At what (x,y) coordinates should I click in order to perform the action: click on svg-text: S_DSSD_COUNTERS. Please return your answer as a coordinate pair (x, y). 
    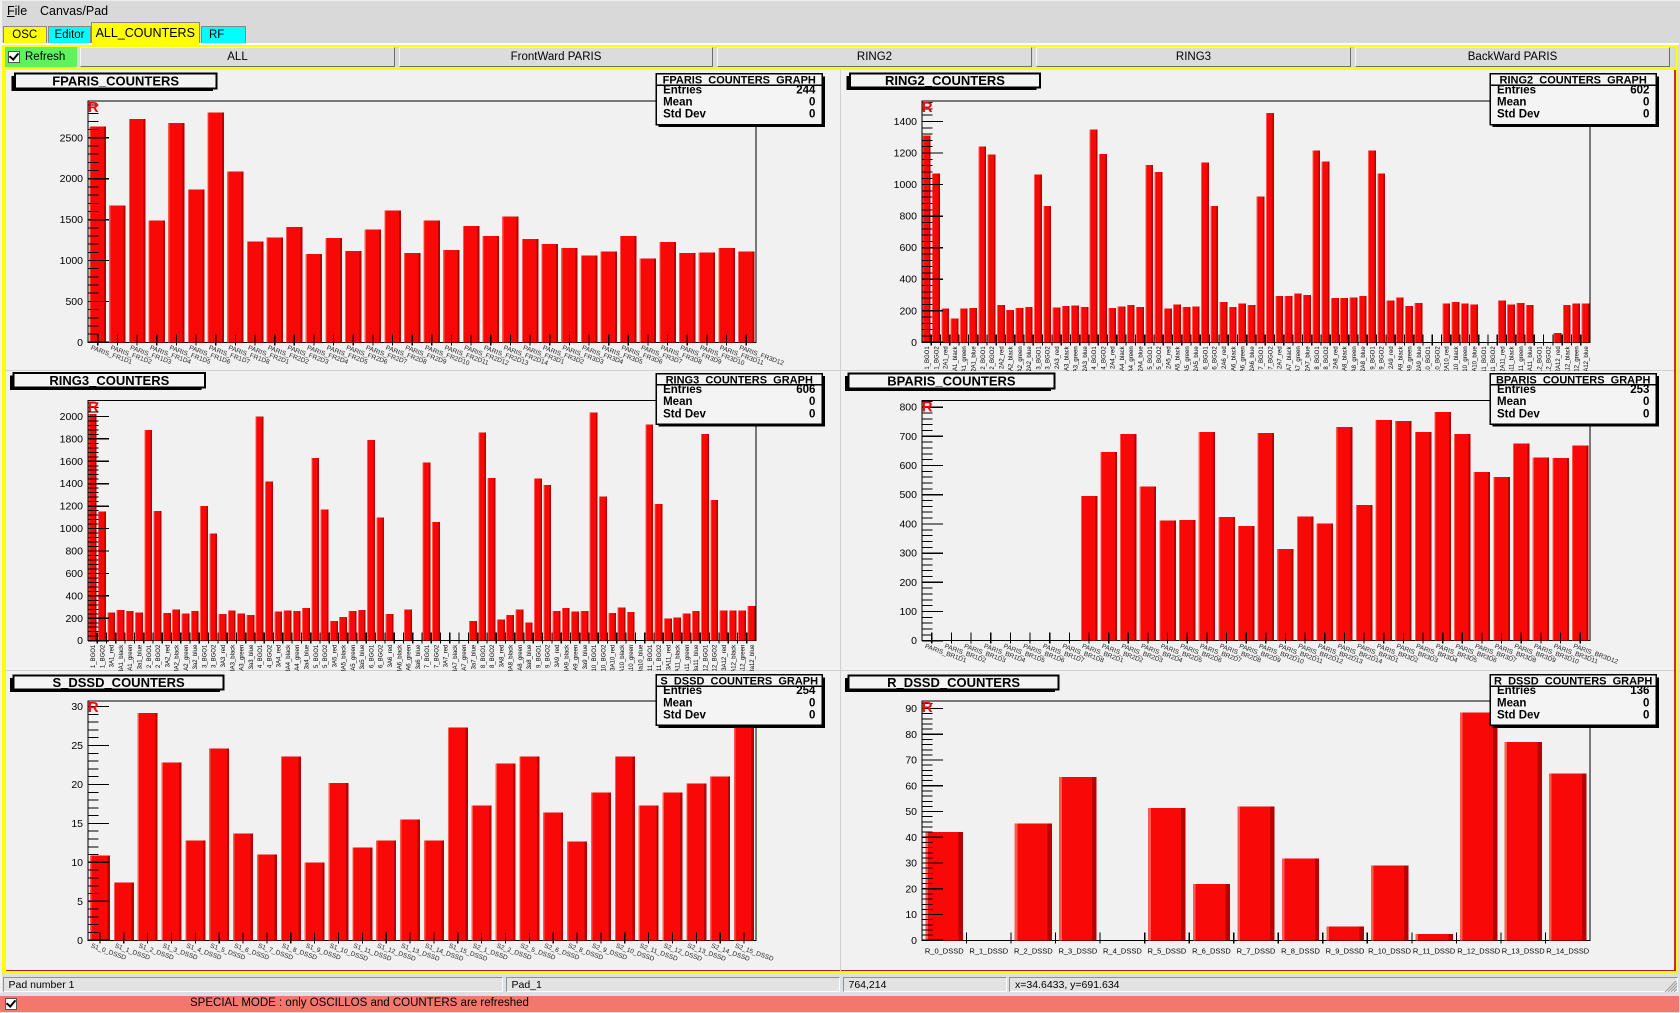
    Looking at the image, I should click on (118, 682).